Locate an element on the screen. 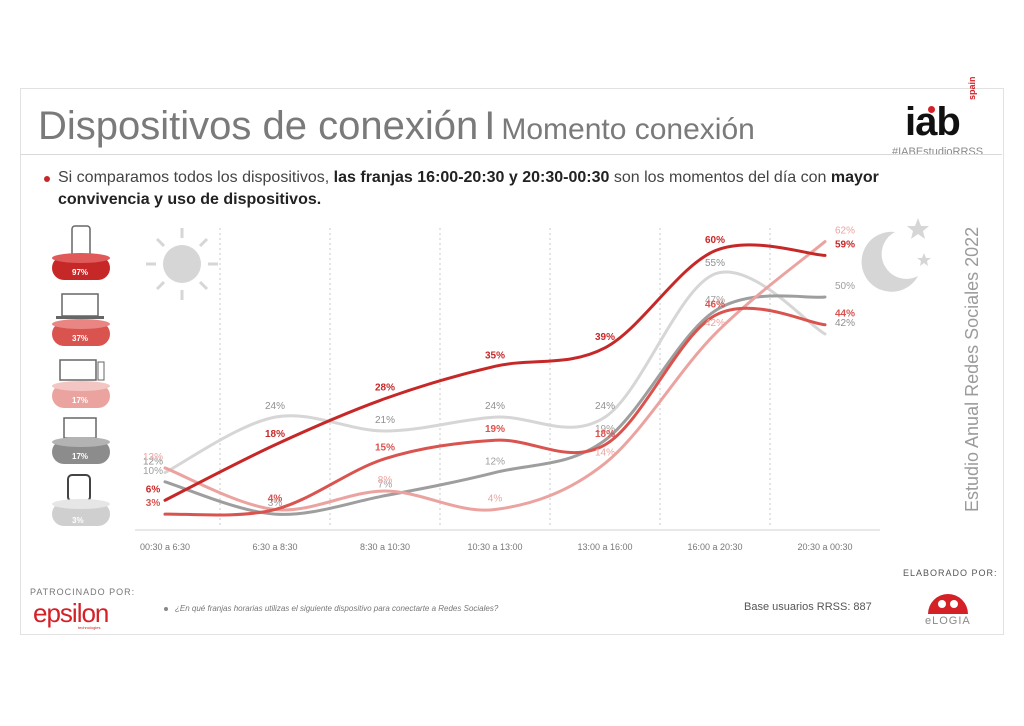 The width and height of the screenshot is (1024, 726). data-label: 39% is located at coordinates (605, 337).